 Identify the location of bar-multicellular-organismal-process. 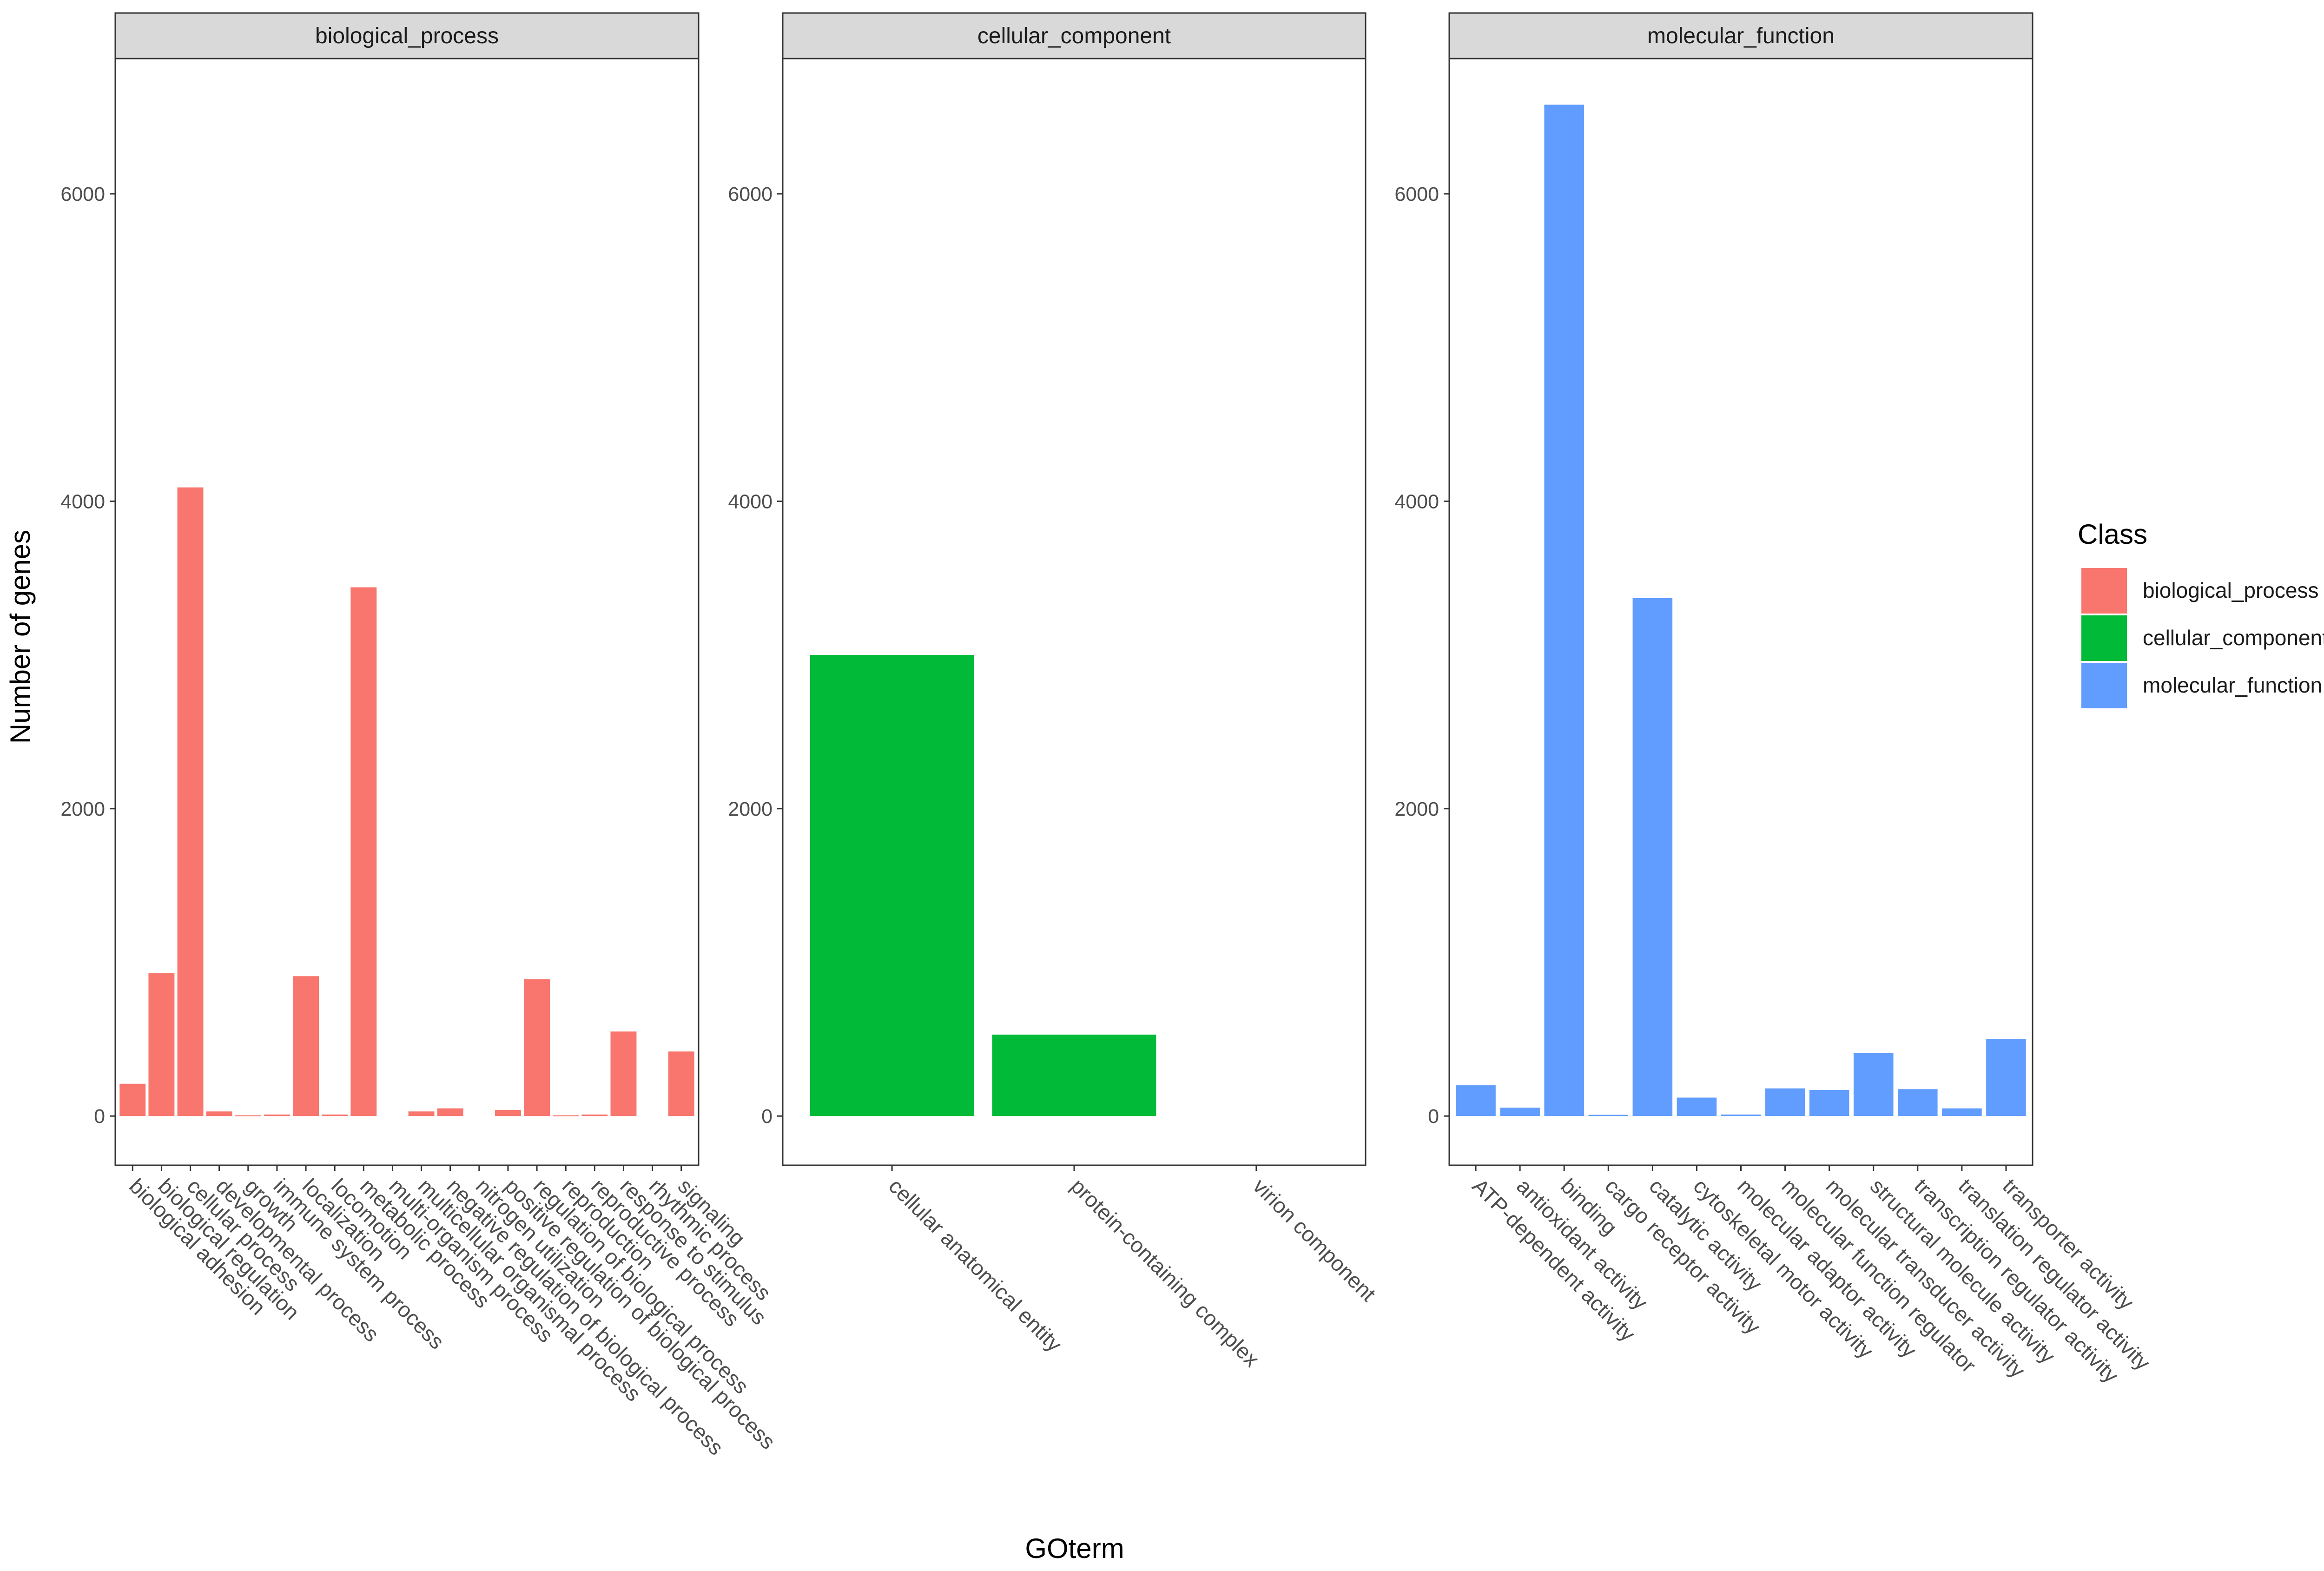
(421, 1113).